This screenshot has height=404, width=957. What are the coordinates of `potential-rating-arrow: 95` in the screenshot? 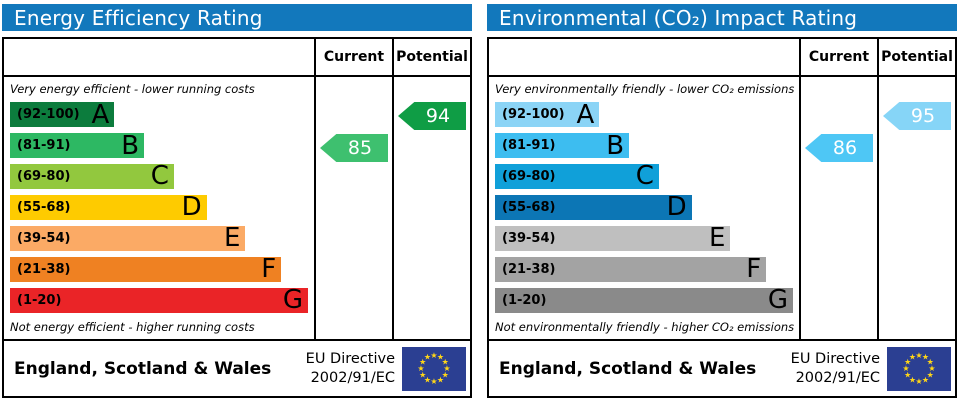 It's located at (917, 116).